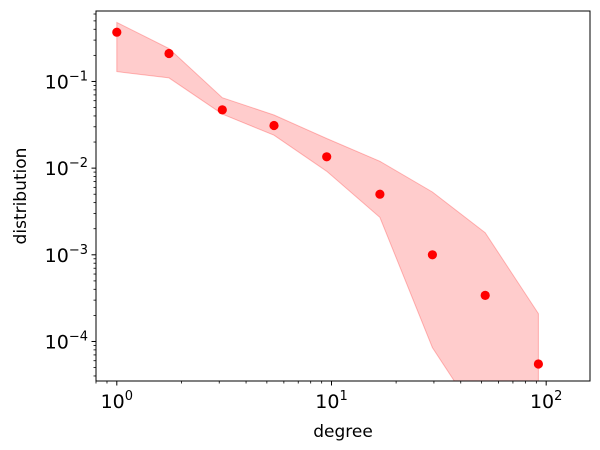  What do you see at coordinates (66, 81) in the screenshot?
I see `y-tick-label: 10⁻¹` at bounding box center [66, 81].